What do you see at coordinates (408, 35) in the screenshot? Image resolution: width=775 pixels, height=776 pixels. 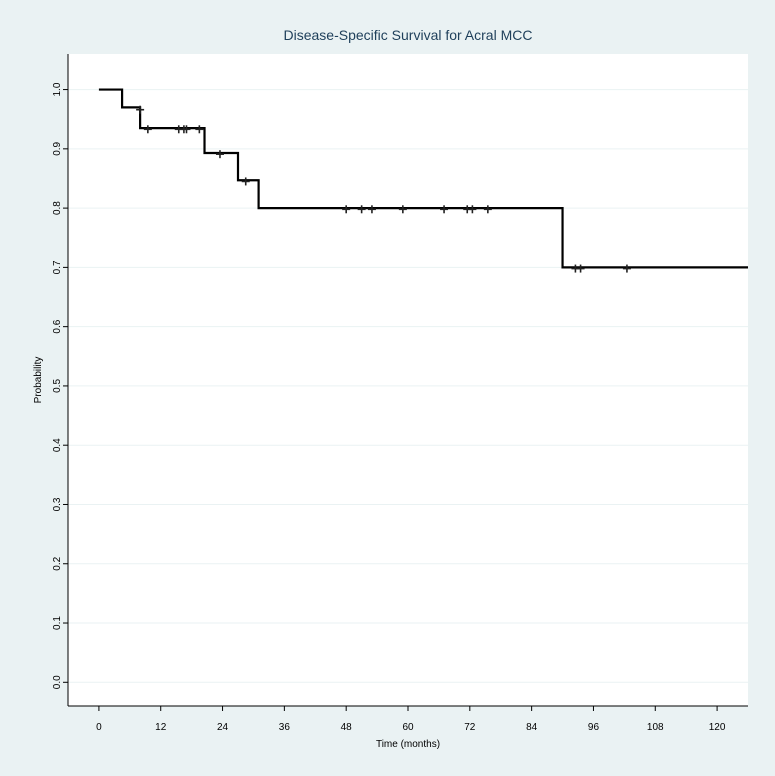 I see `chart-title: Disease-Specific Survival for Acral MCC` at bounding box center [408, 35].